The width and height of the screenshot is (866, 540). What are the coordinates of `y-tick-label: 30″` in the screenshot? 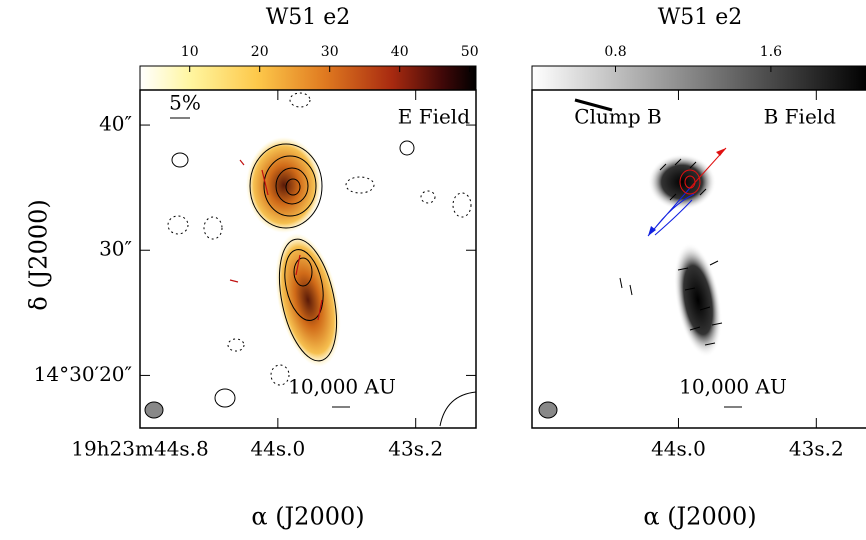 It's located at (115, 249).